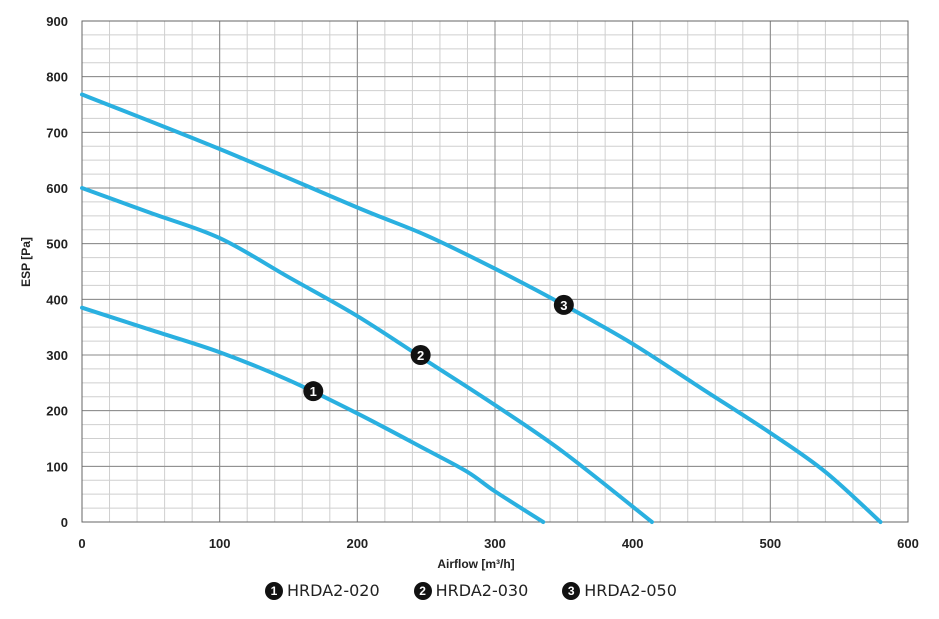 This screenshot has width=939, height=619. I want to click on y-tick-label: 700, so click(57, 132).